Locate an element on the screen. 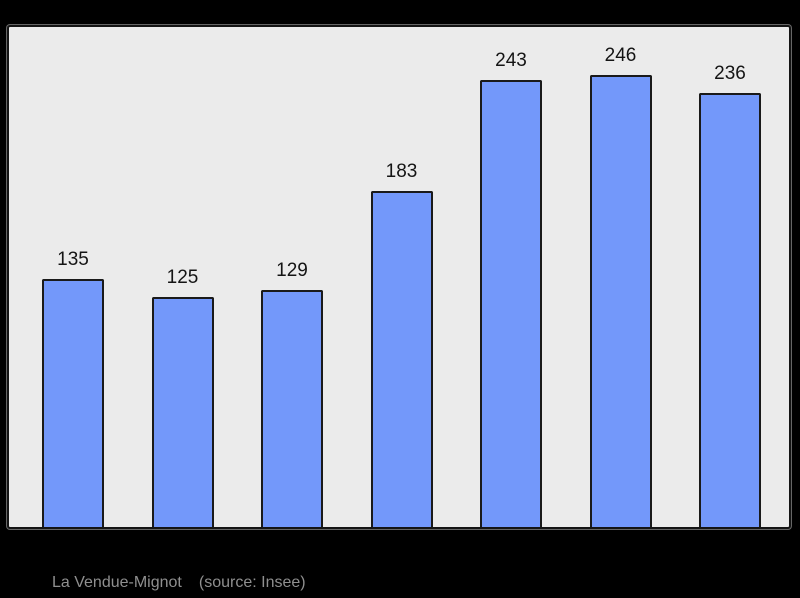  bar-group: 129 is located at coordinates (292, 393).